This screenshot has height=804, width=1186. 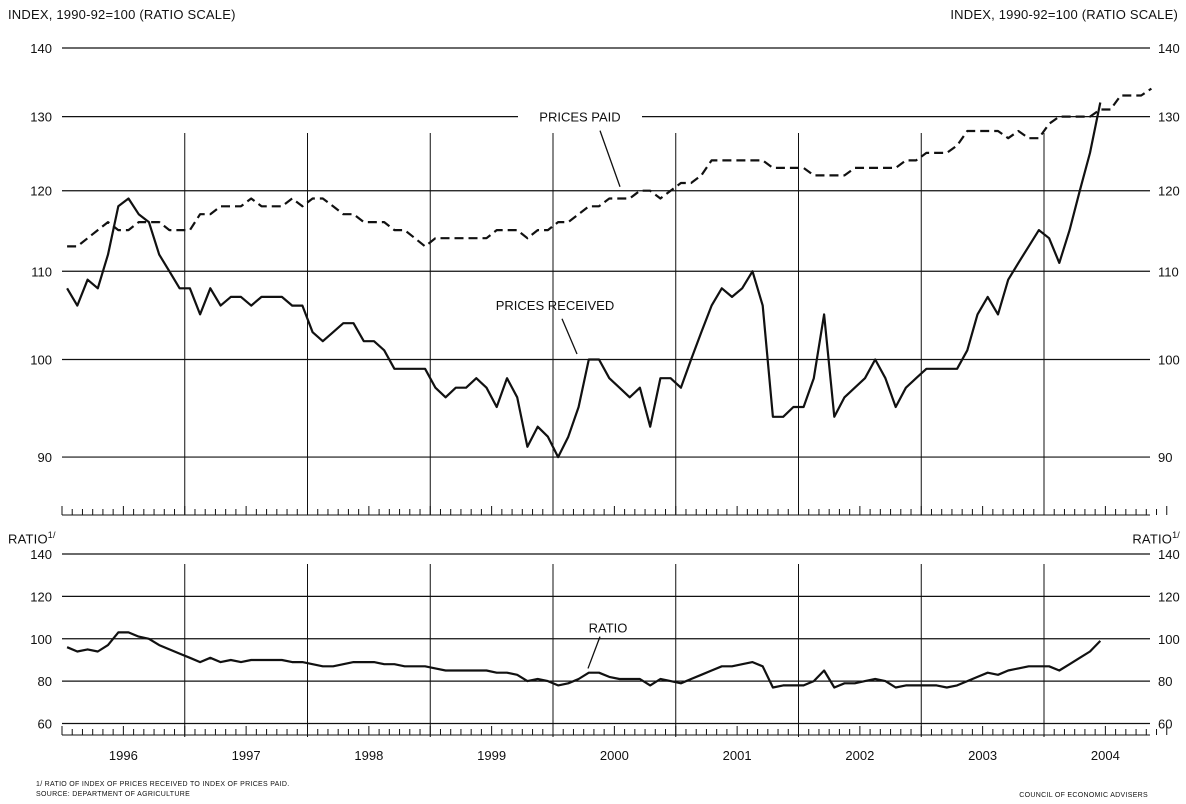 I want to click on annotation-pointer-prices-paid, so click(x=610, y=158).